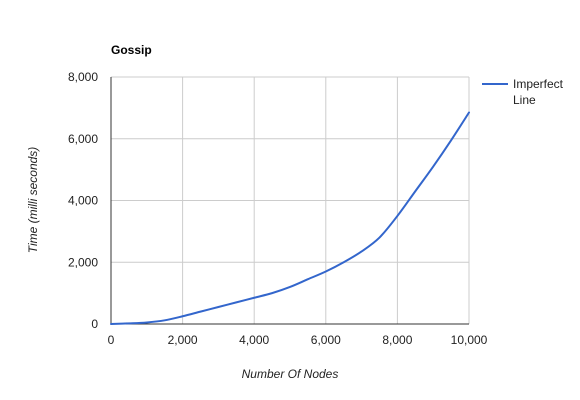 Image resolution: width=580 pixels, height=400 pixels. I want to click on x-tick-label: 8,000, so click(397, 340).